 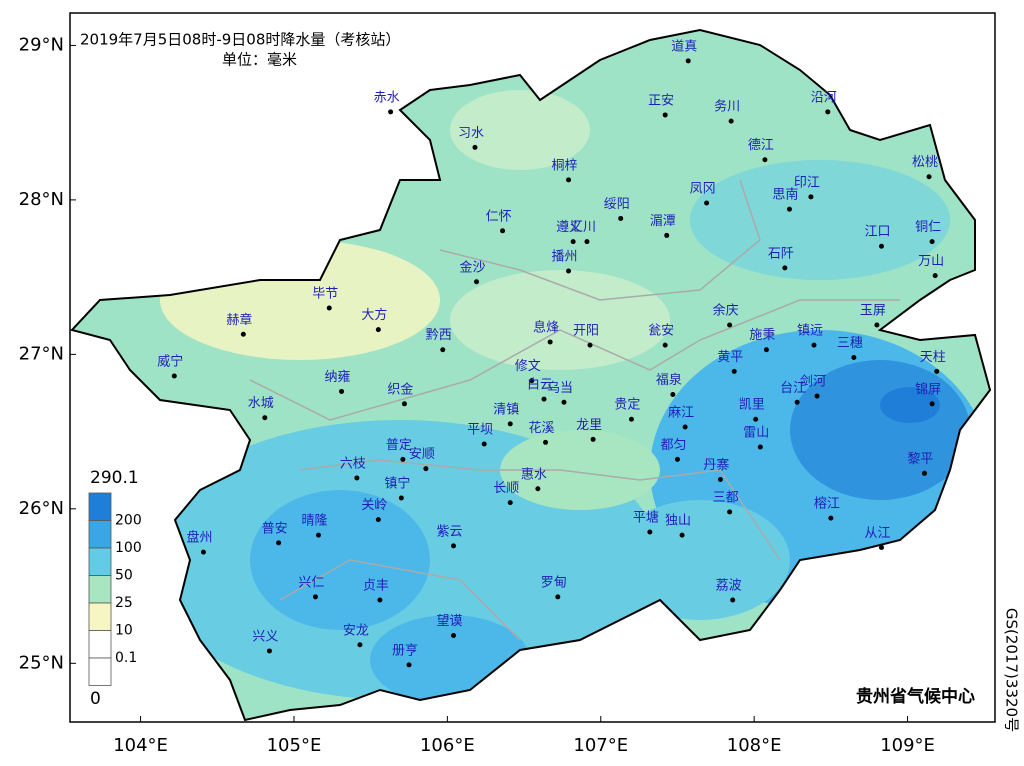 What do you see at coordinates (684, 46) in the screenshot?
I see `station-label: 道真` at bounding box center [684, 46].